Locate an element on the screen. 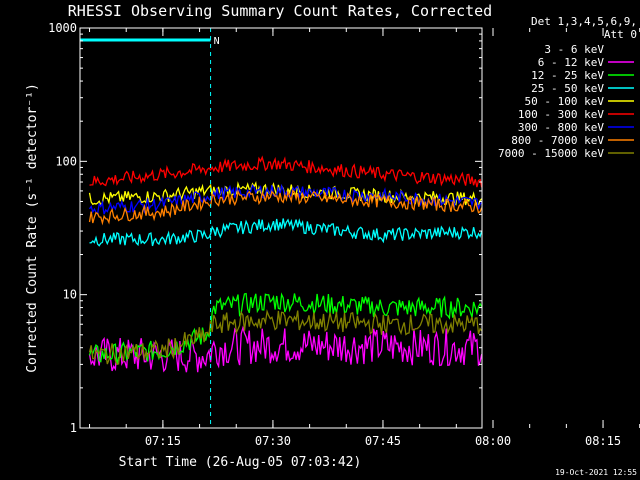  legend-label: 800 - 7000 keV is located at coordinates (557, 140).